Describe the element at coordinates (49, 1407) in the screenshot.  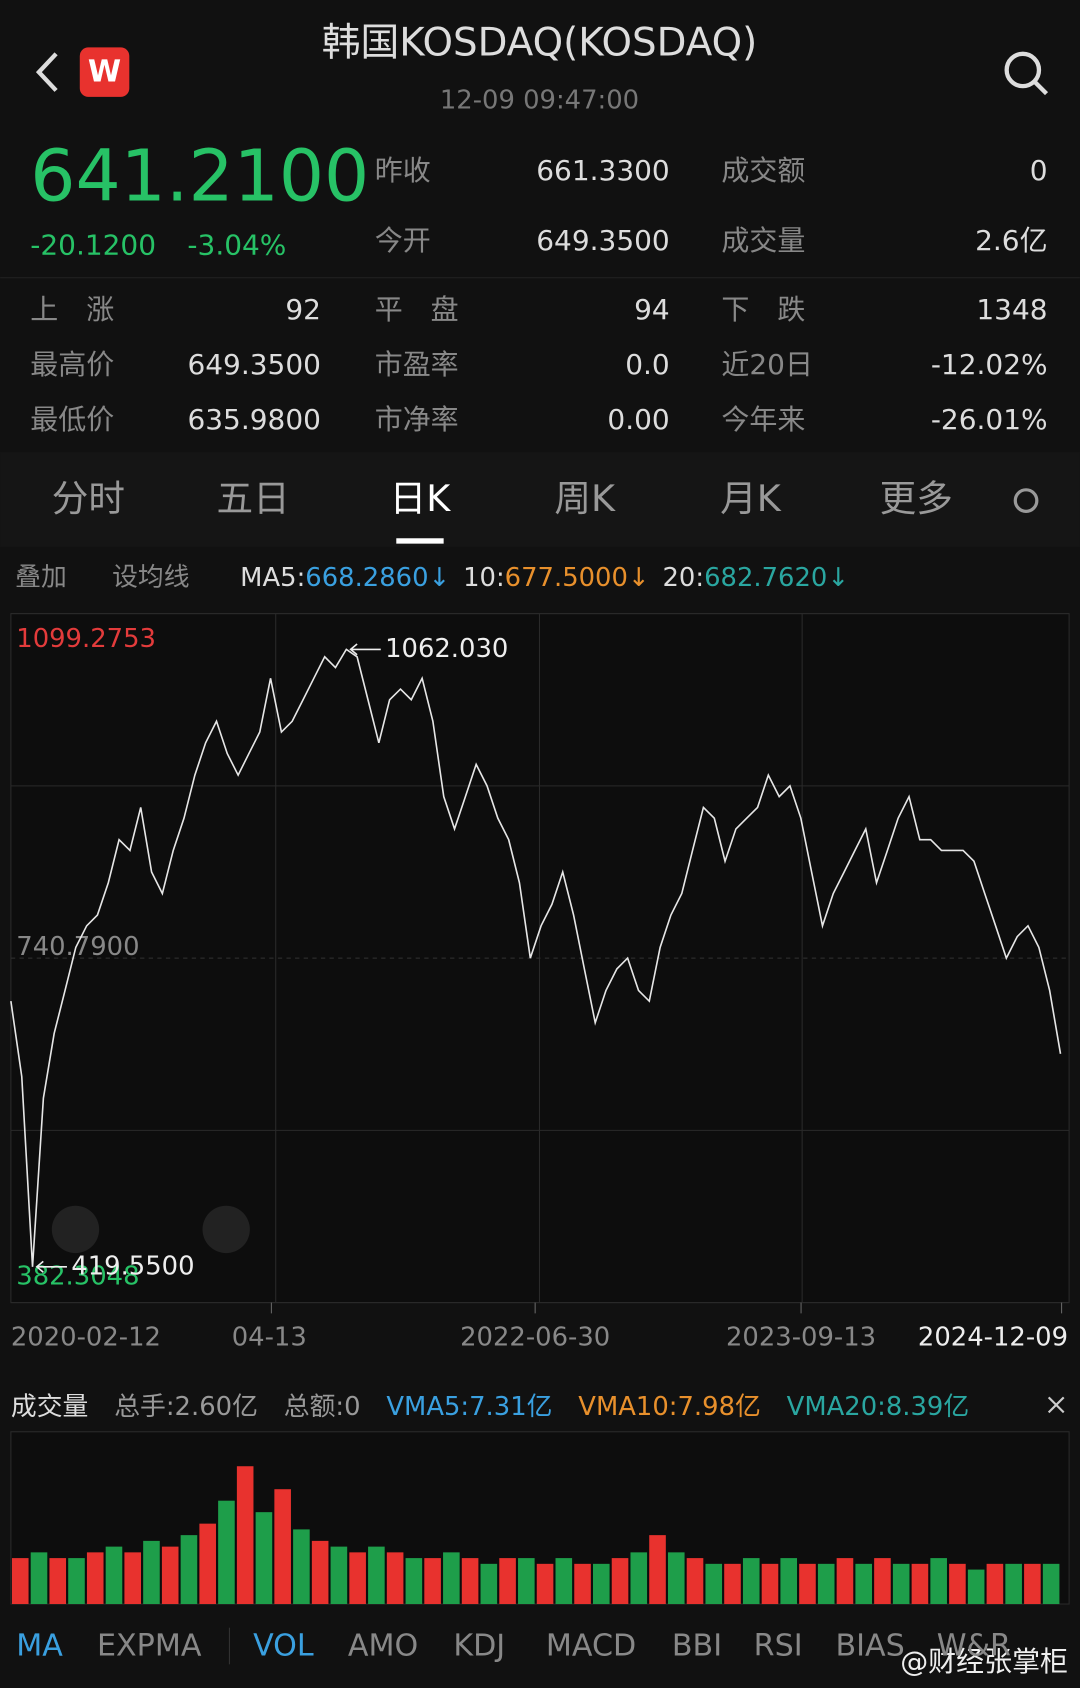
I see `volume-title: 成交量` at that location.